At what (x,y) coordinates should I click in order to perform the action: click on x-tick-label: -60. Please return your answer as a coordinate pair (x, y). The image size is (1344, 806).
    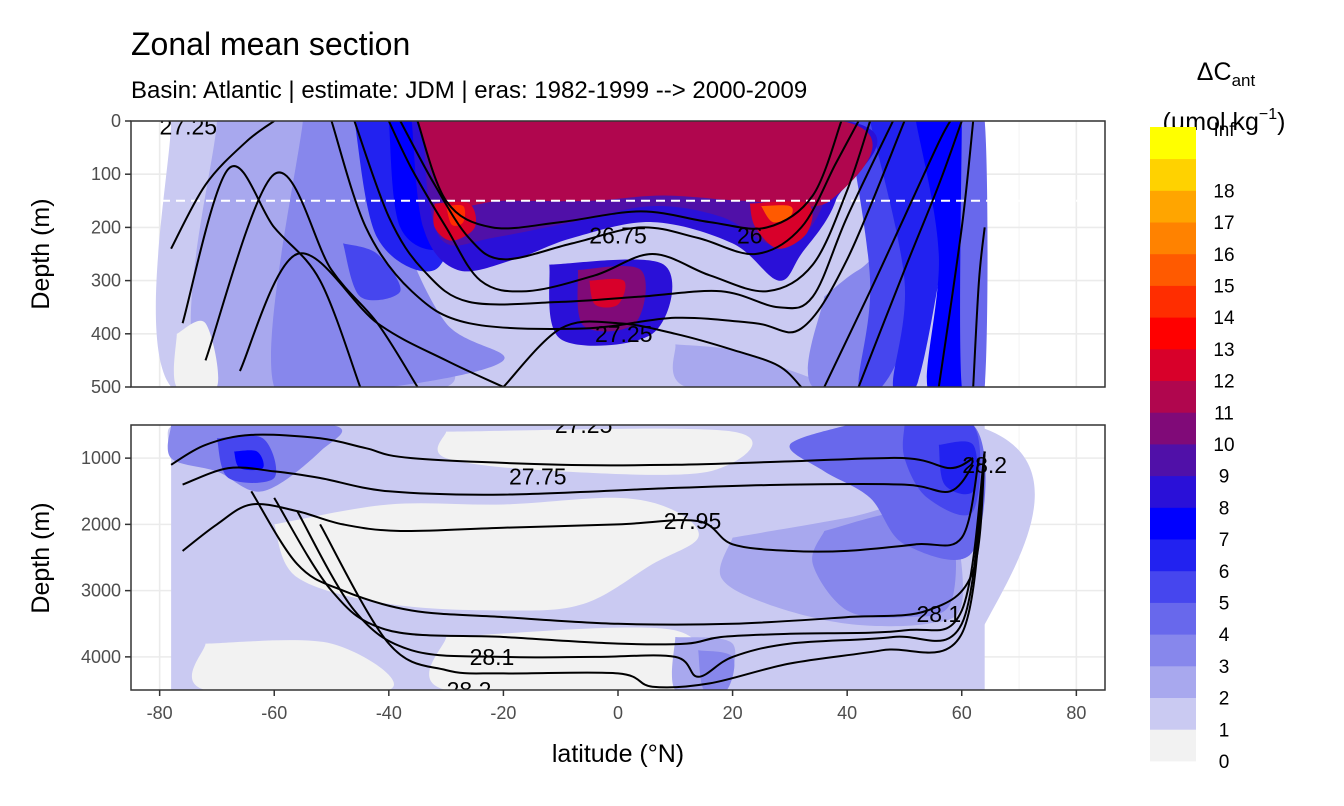
    Looking at the image, I should click on (274, 713).